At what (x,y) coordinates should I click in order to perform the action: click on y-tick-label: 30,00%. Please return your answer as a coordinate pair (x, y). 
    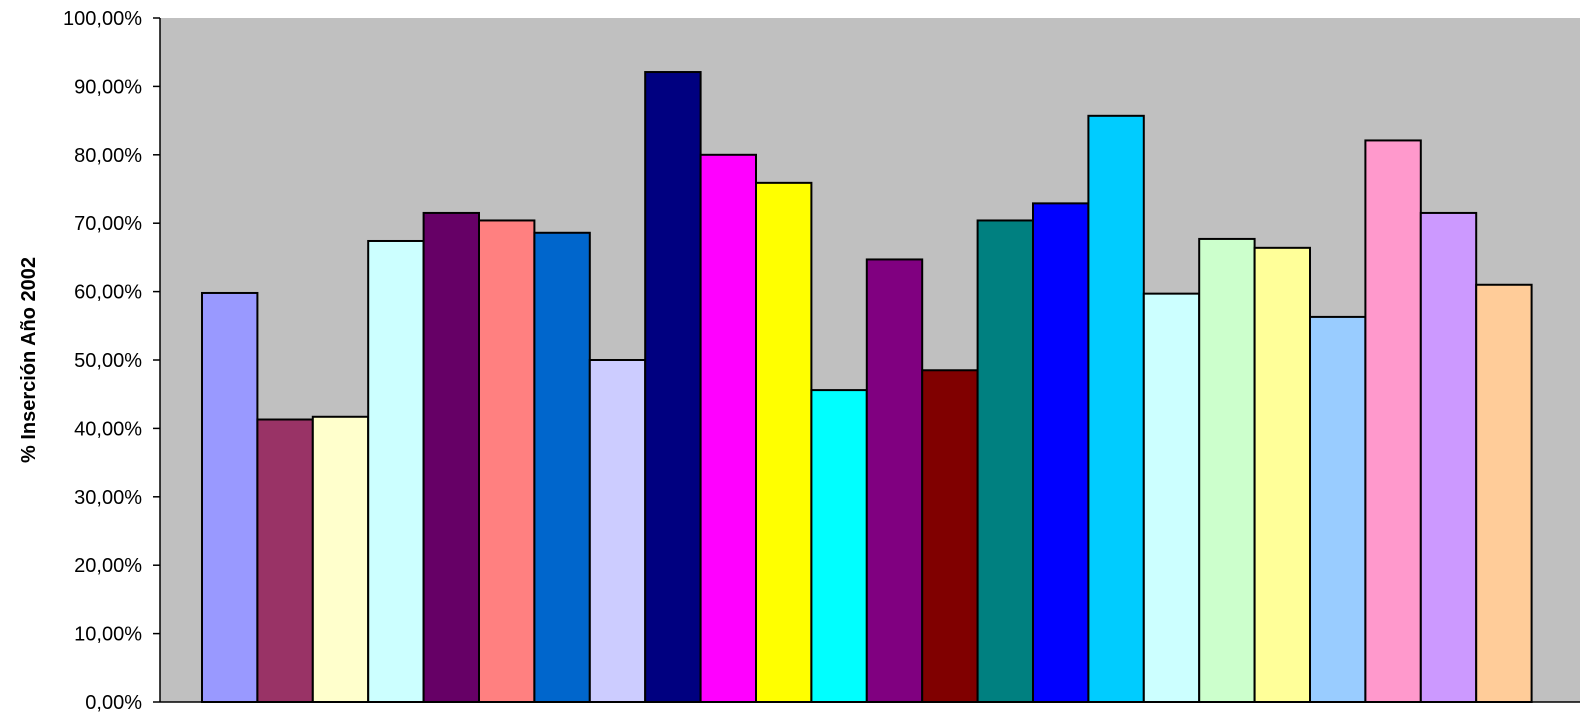
    Looking at the image, I should click on (108, 498).